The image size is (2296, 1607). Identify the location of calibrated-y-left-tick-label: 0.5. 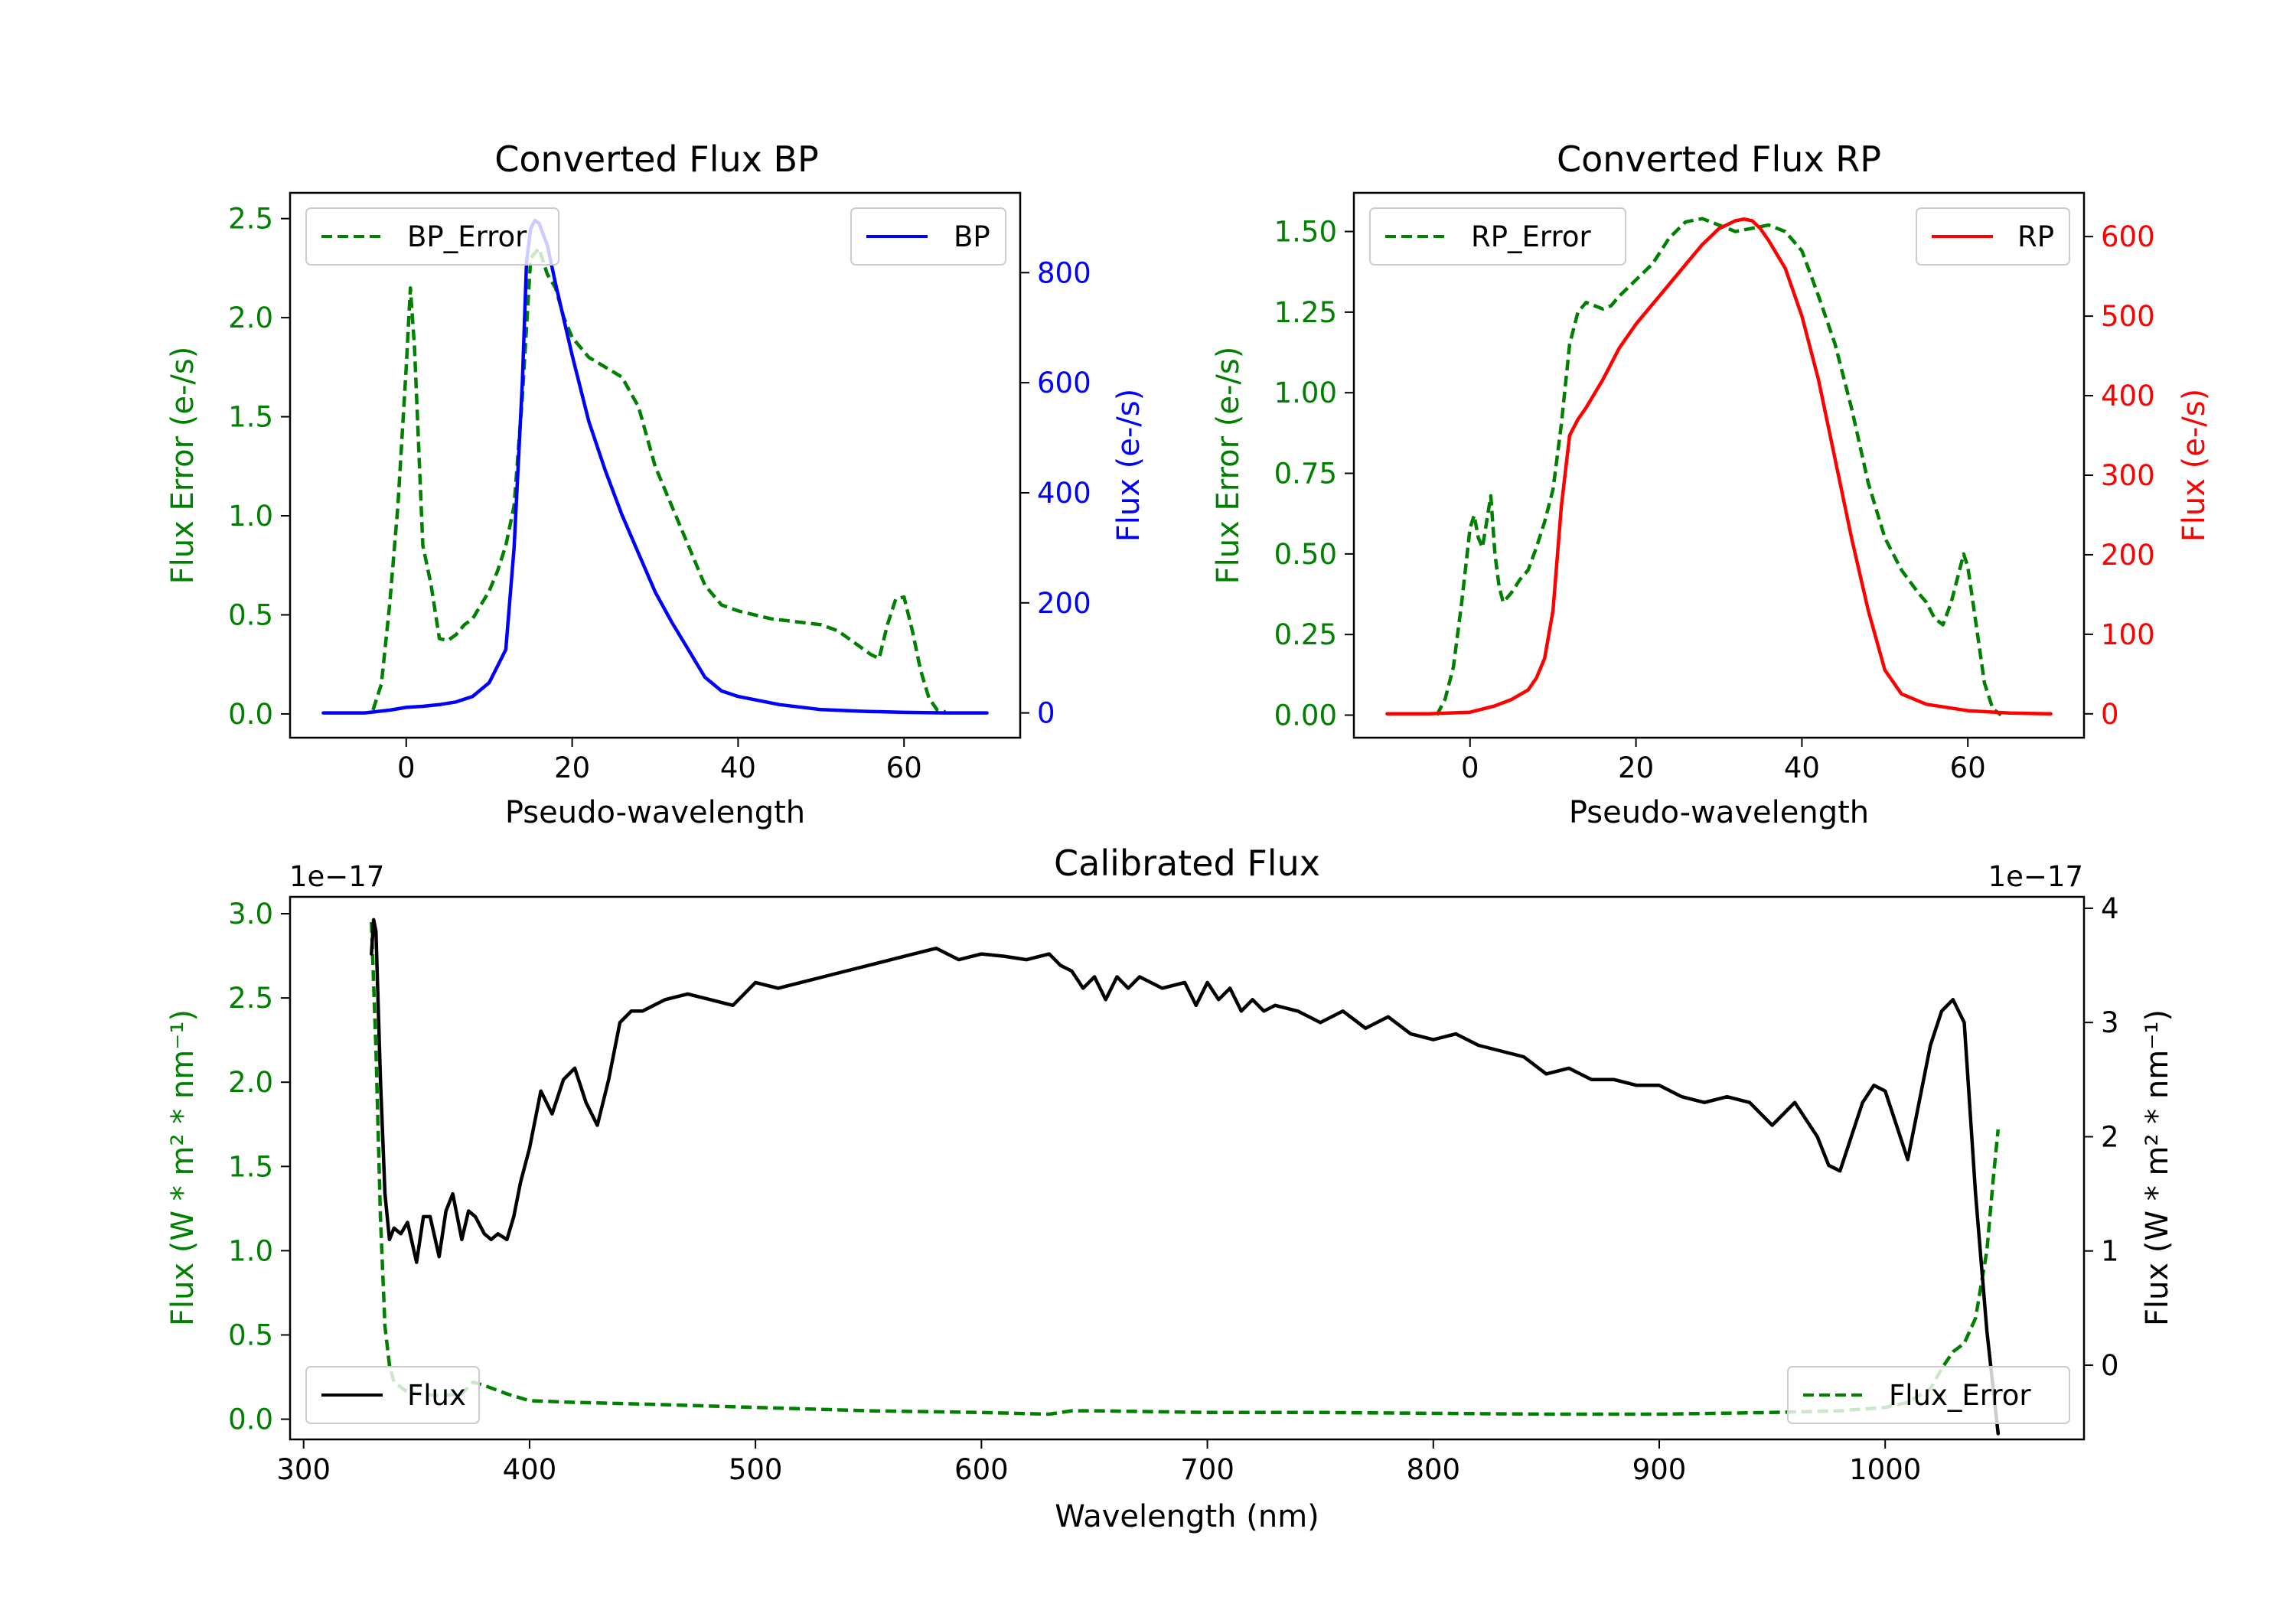
(250, 1335).